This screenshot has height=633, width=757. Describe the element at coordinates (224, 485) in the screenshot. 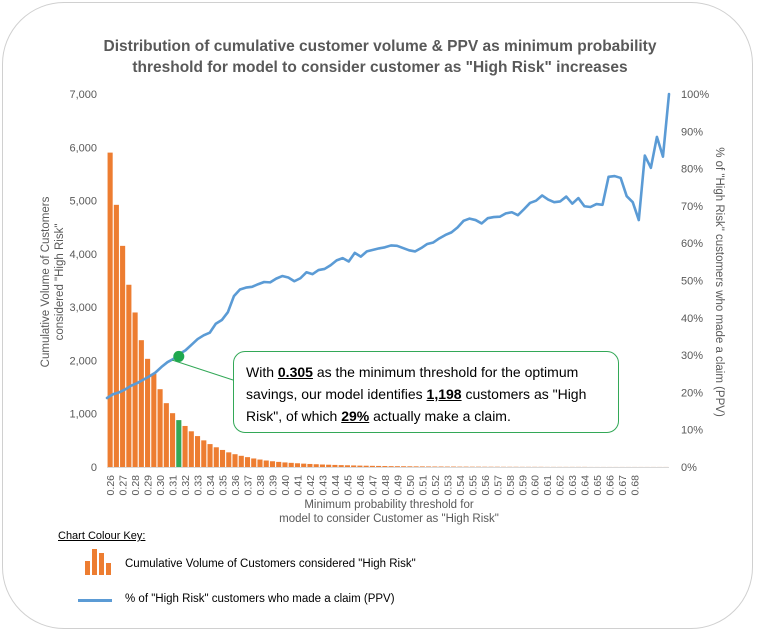

I see `x-tick-label: 0.35` at that location.